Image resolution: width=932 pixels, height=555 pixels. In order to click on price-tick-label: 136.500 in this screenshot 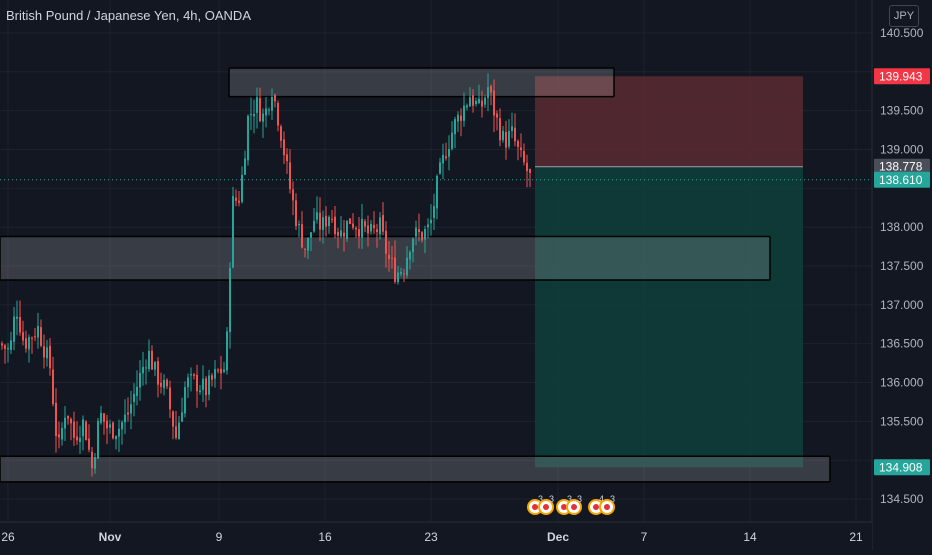, I will do `click(902, 344)`.